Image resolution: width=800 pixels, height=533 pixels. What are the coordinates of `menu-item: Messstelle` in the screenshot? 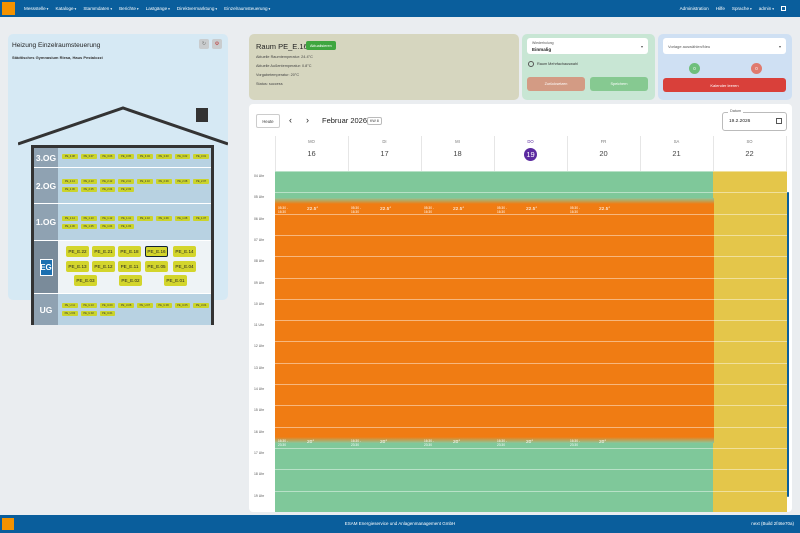 It's located at (36, 8).